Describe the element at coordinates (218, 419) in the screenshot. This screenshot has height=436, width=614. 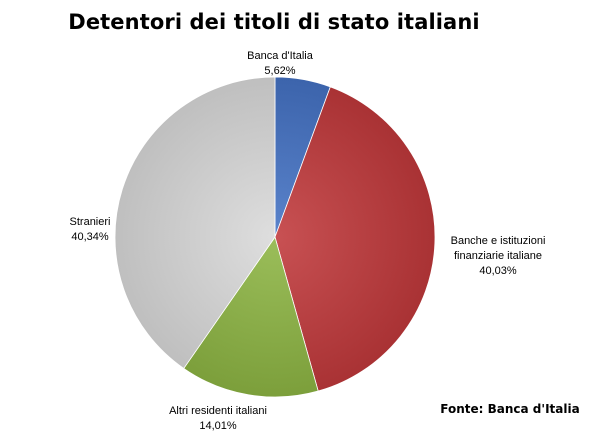
I see `slice-label-altri-residenti: Altri residenti italiani 14,01%` at that location.